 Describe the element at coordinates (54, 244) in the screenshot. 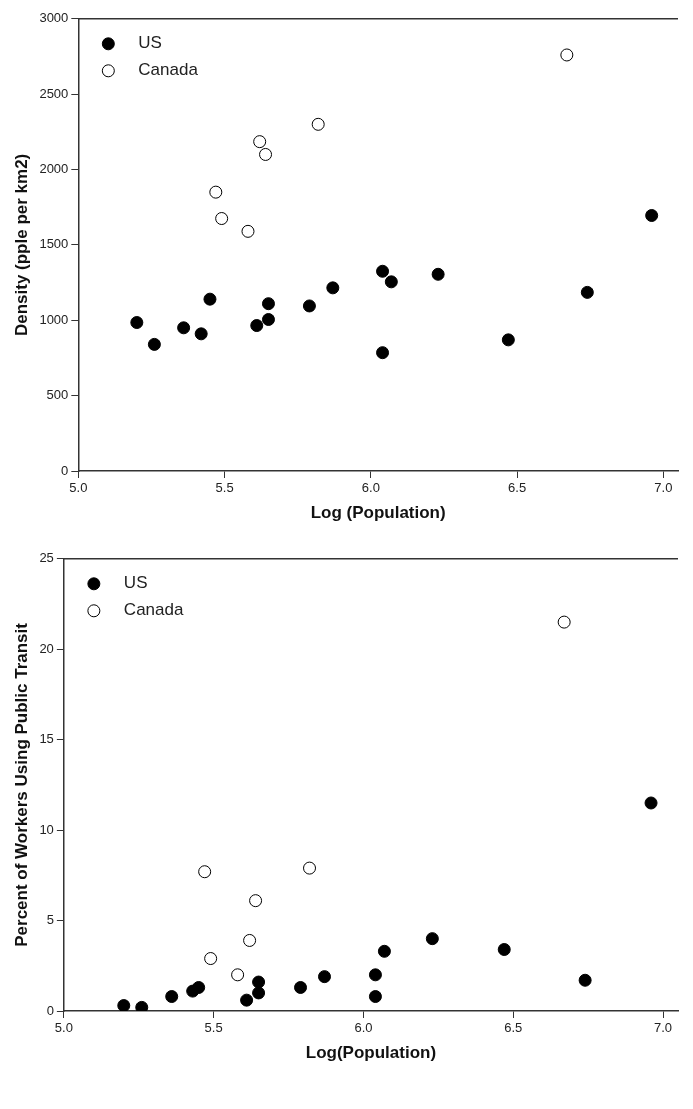

I see `y-tick-label: 1500` at that location.